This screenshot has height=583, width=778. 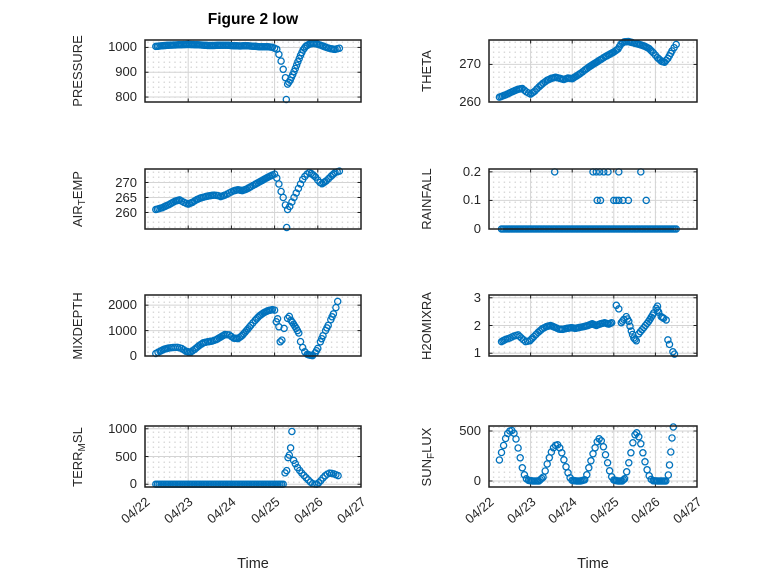 What do you see at coordinates (79, 199) in the screenshot?
I see `ylabel-air-temp: AIRTEMP` at bounding box center [79, 199].